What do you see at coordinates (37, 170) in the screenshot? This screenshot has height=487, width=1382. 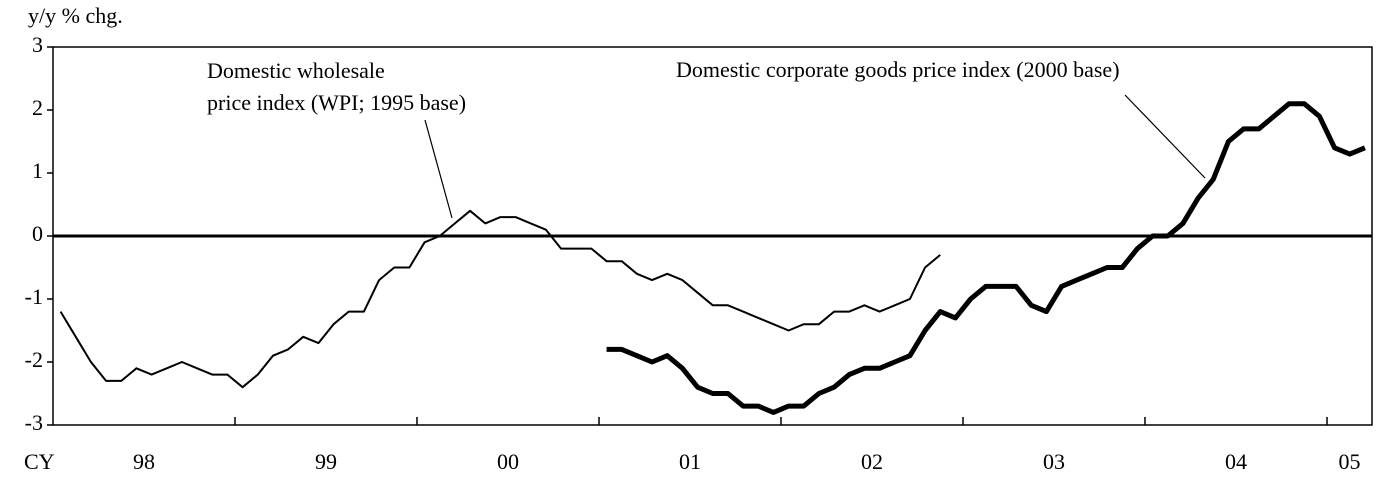 I see `y-tick-label: 1` at bounding box center [37, 170].